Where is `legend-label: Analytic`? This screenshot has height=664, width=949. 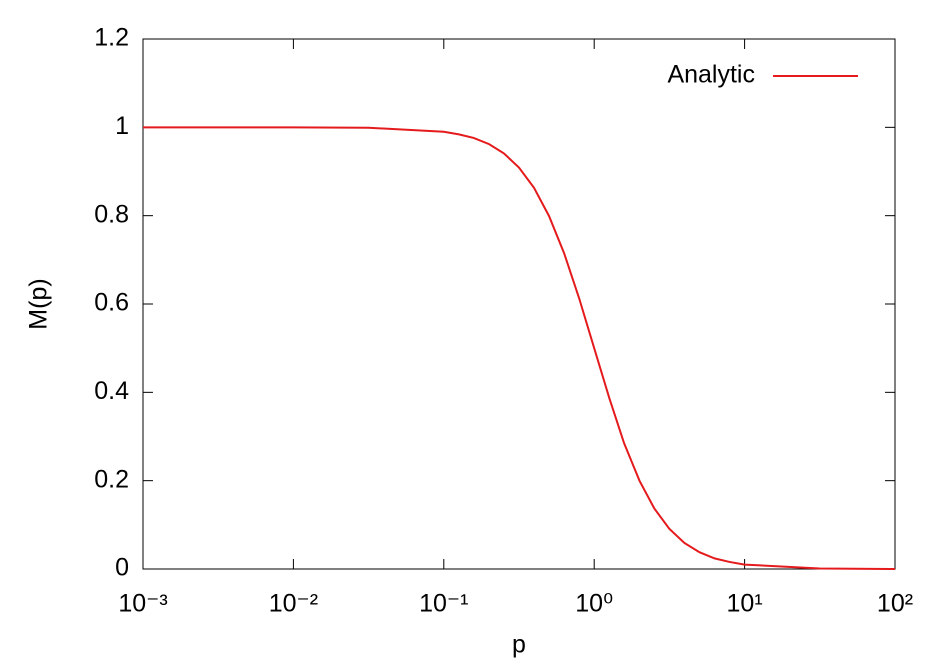
legend-label: Analytic is located at coordinates (711, 75).